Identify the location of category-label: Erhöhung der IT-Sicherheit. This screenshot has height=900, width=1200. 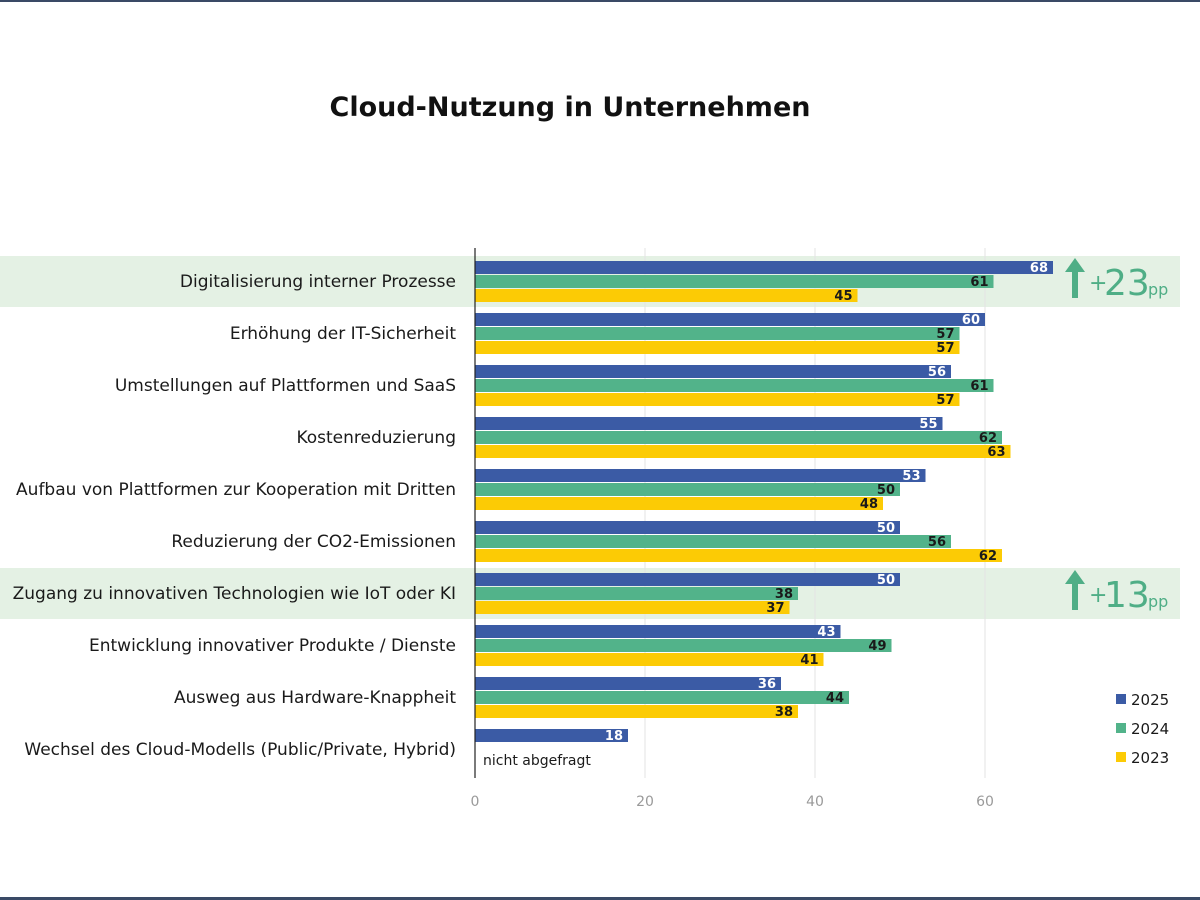
(343, 334).